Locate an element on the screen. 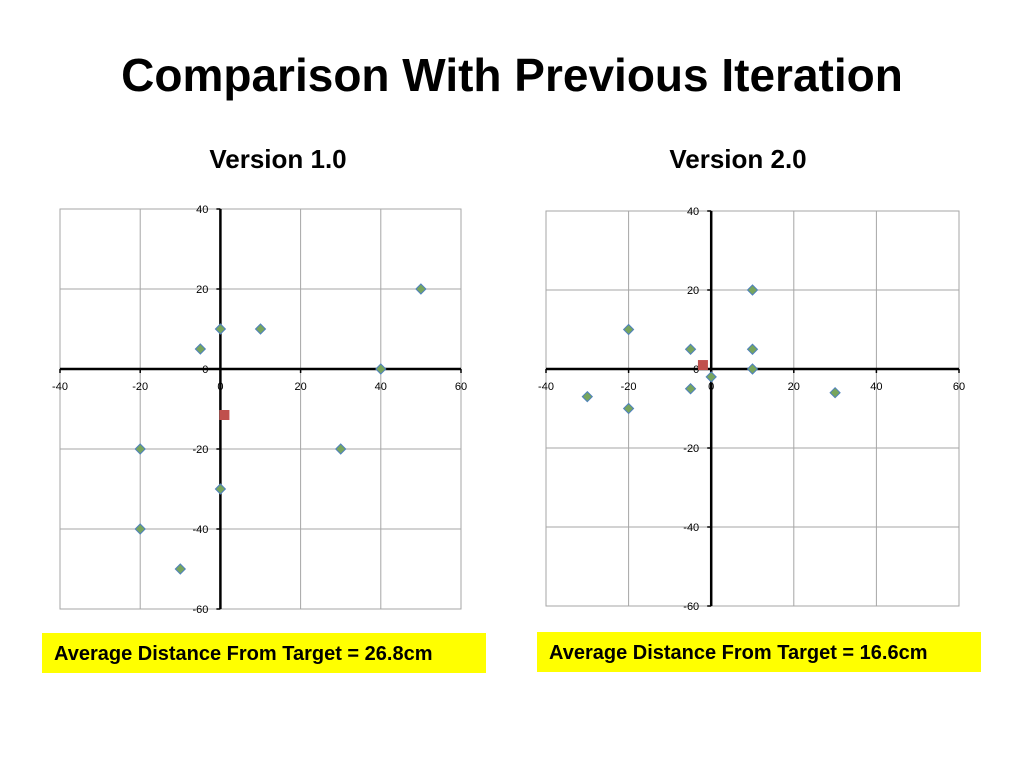  chart-title-version-2: Version 2.0 is located at coordinates (738, 159).